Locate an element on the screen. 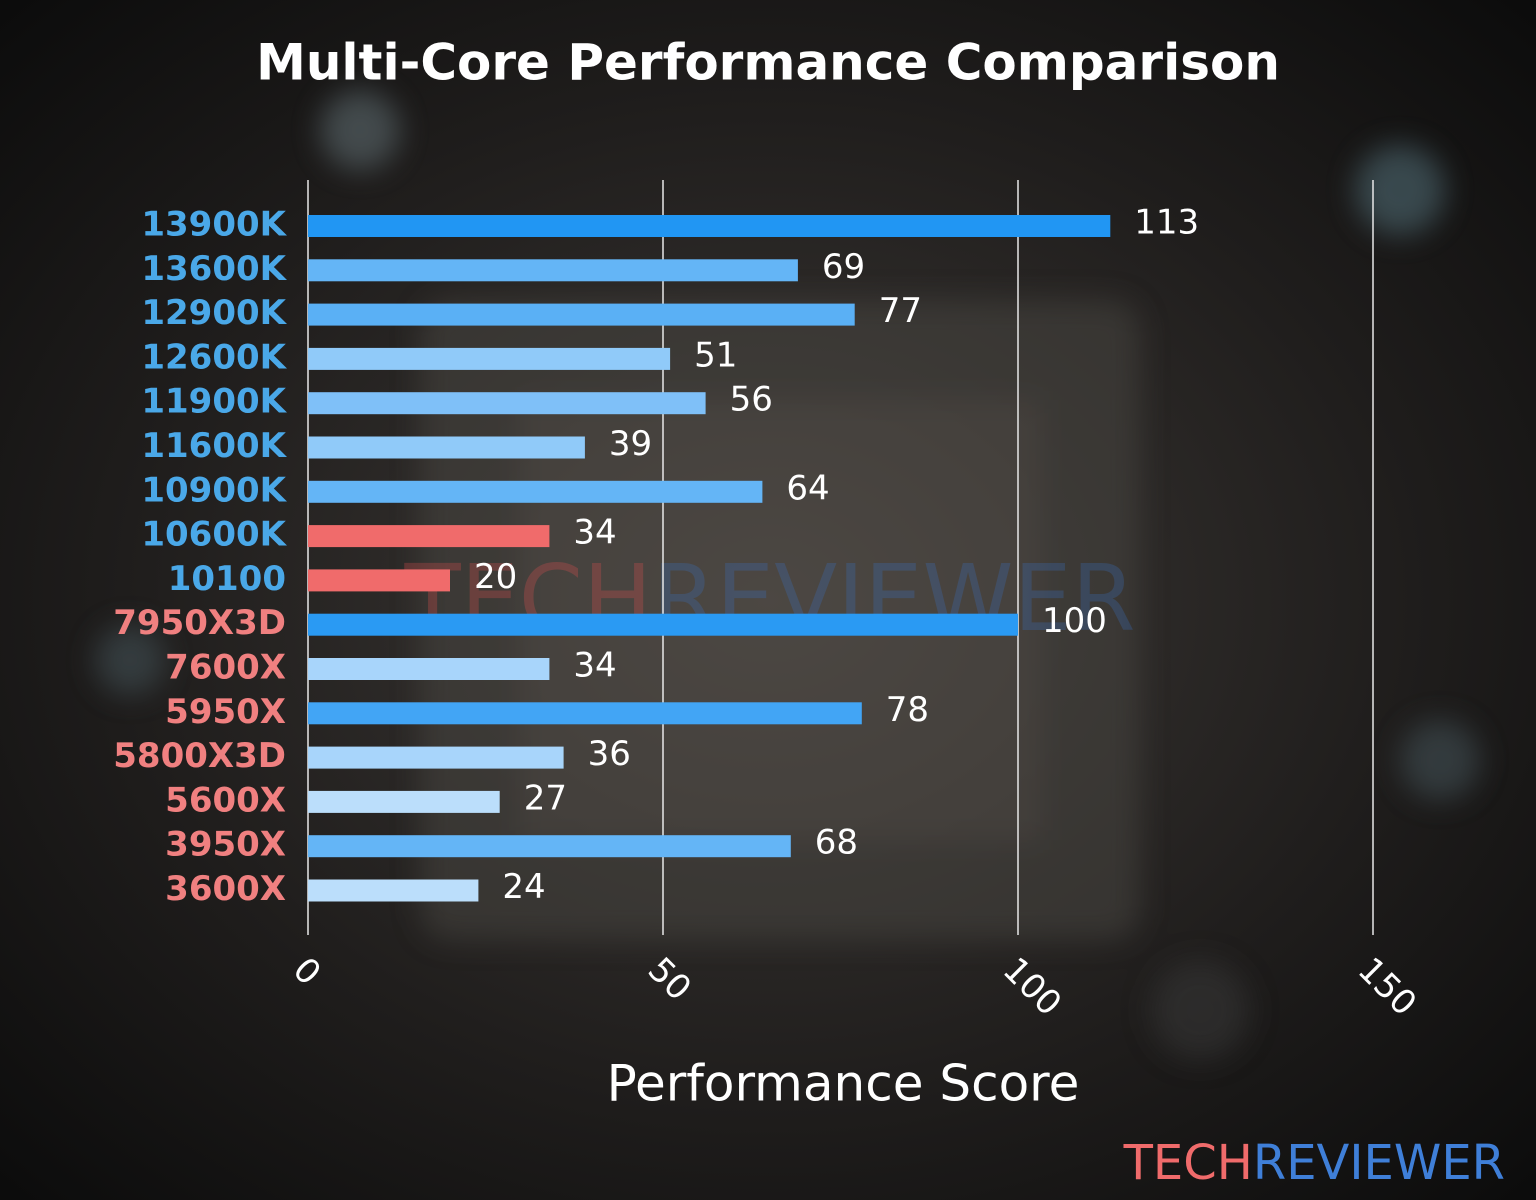  y-tick-label: 11900K is located at coordinates (214, 402).